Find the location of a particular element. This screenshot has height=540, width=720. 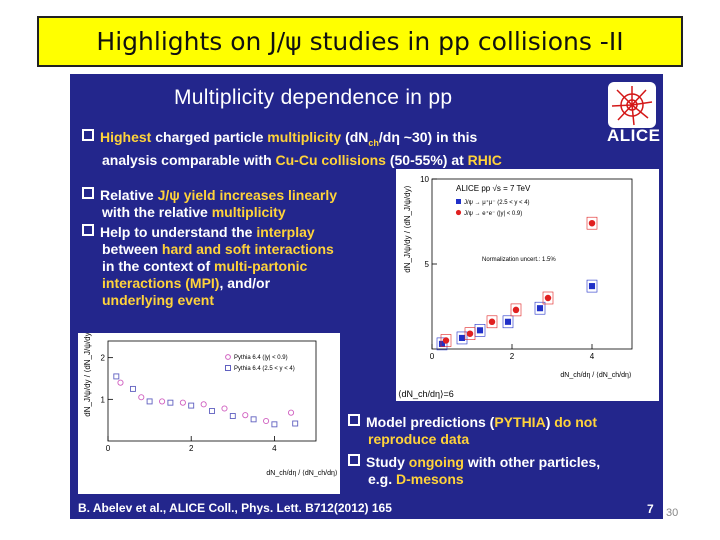

pythia-legend-mid: Pythia 6.4 (|y| < 0.9) is located at coordinates (261, 358).